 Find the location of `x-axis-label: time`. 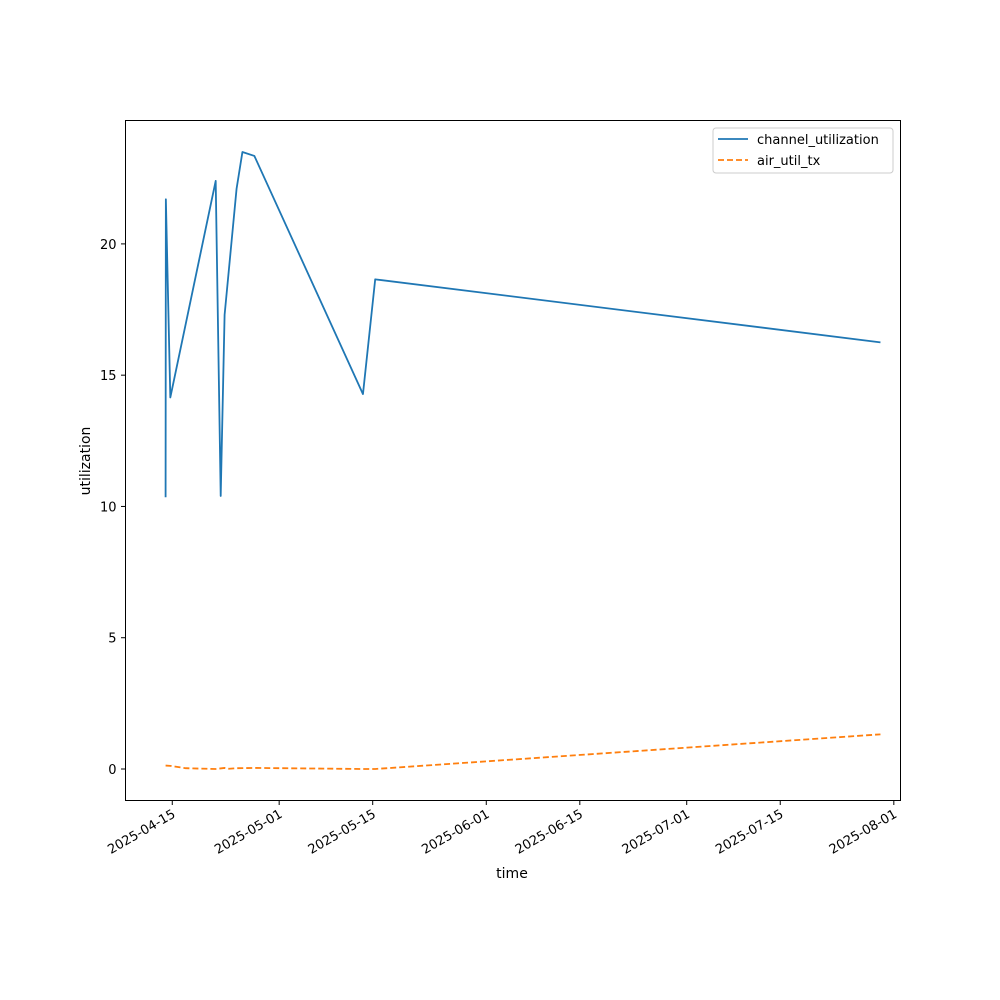

x-axis-label: time is located at coordinates (512, 874).